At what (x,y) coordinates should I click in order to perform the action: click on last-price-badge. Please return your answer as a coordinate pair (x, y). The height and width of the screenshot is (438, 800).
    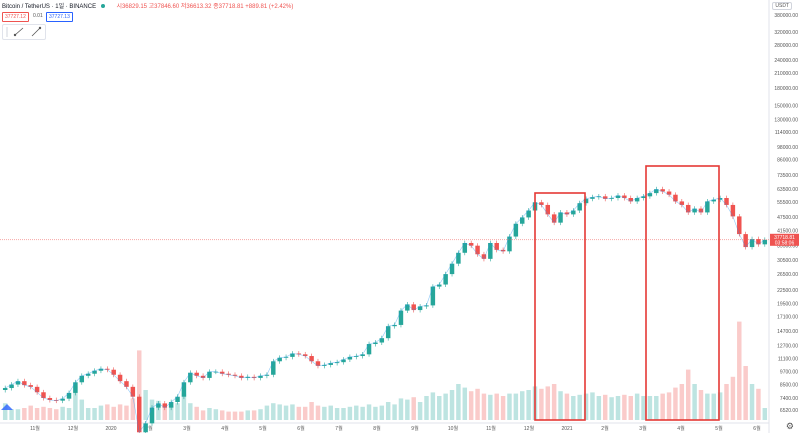
    Looking at the image, I should click on (784, 239).